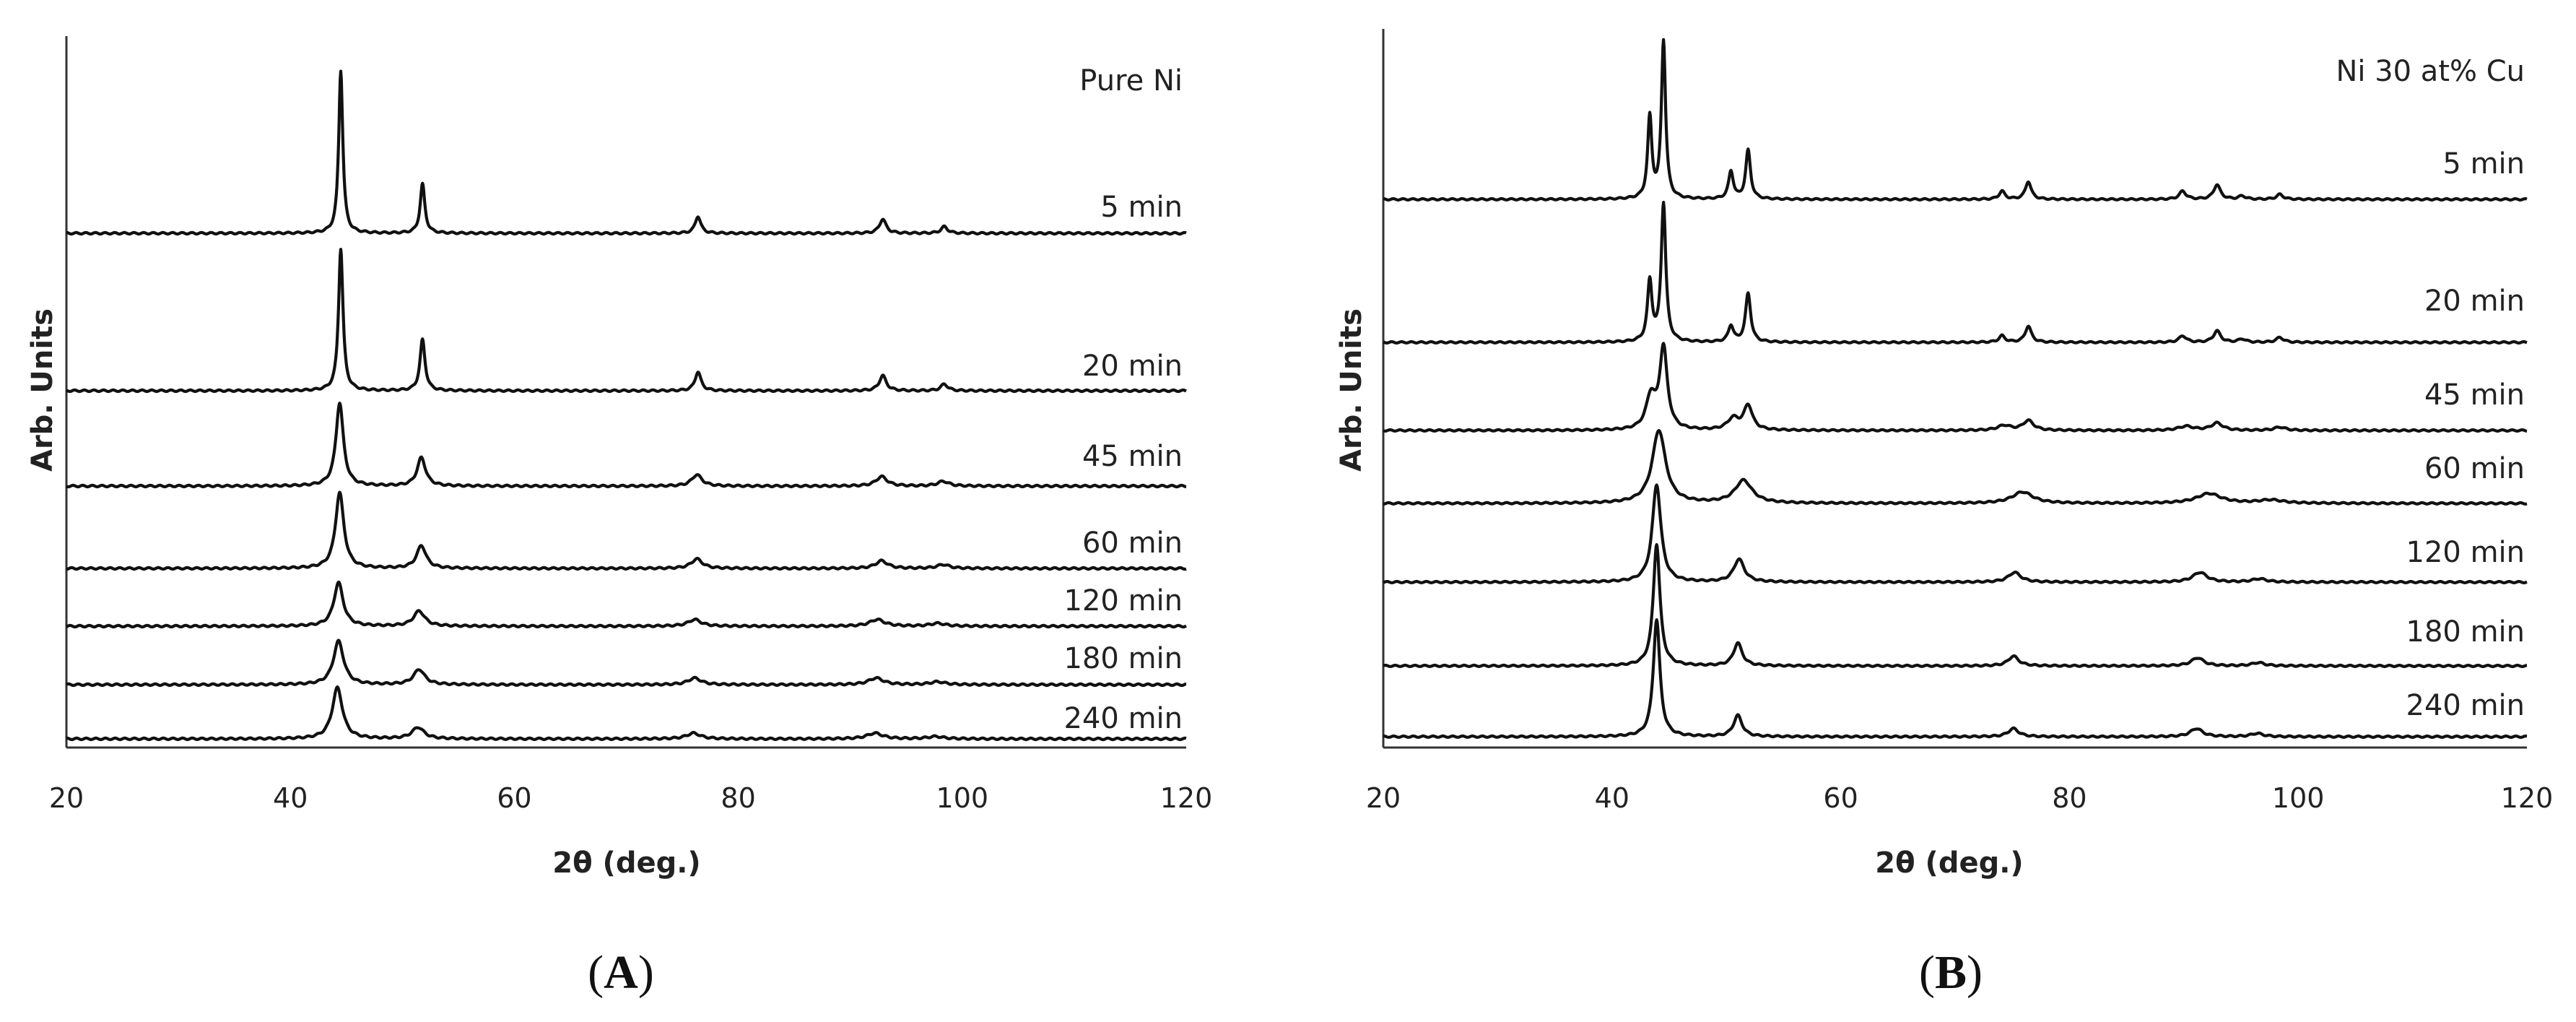  Describe the element at coordinates (630, 798) in the screenshot. I see `panel-a-x-tick-labels: 20 40 60 80 100 120` at that location.